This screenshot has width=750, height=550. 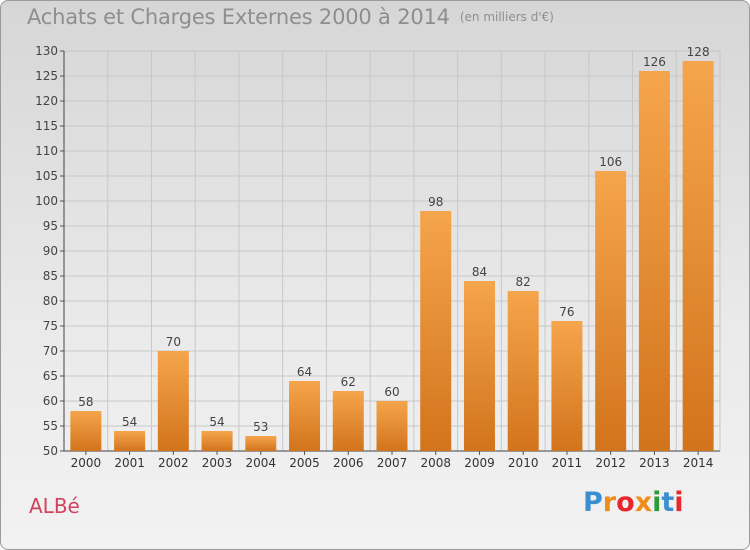 I want to click on x-tick-label: 2002, so click(x=173, y=463).